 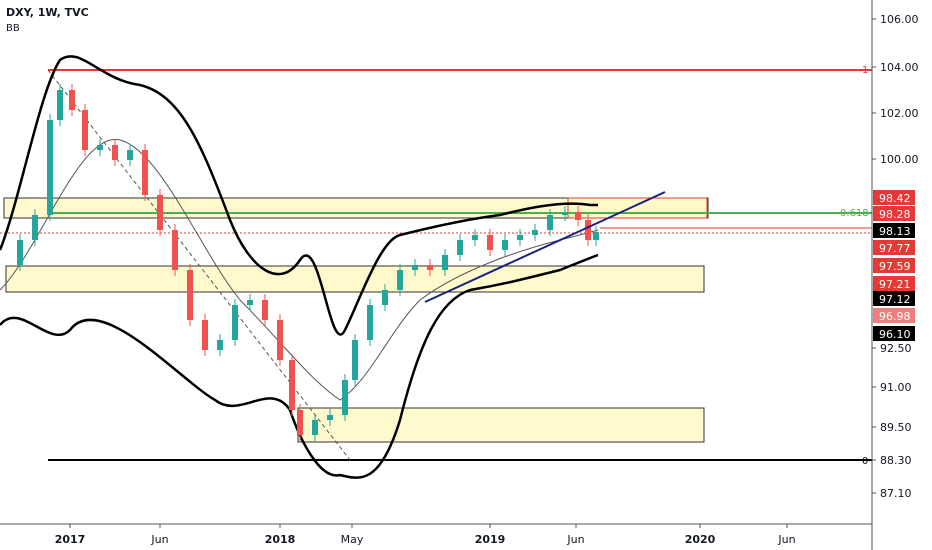 I want to click on price-label: 98.28, so click(x=895, y=214).